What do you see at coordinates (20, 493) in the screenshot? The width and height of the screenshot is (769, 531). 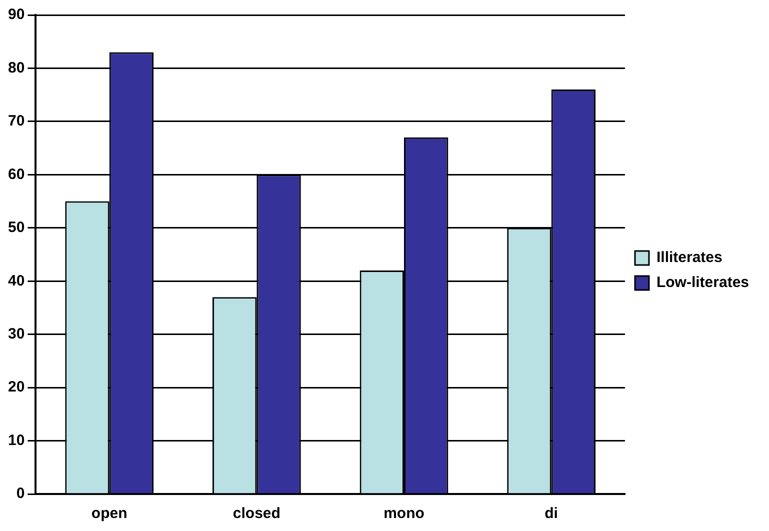 I see `y-tick-label: 0` at bounding box center [20, 493].